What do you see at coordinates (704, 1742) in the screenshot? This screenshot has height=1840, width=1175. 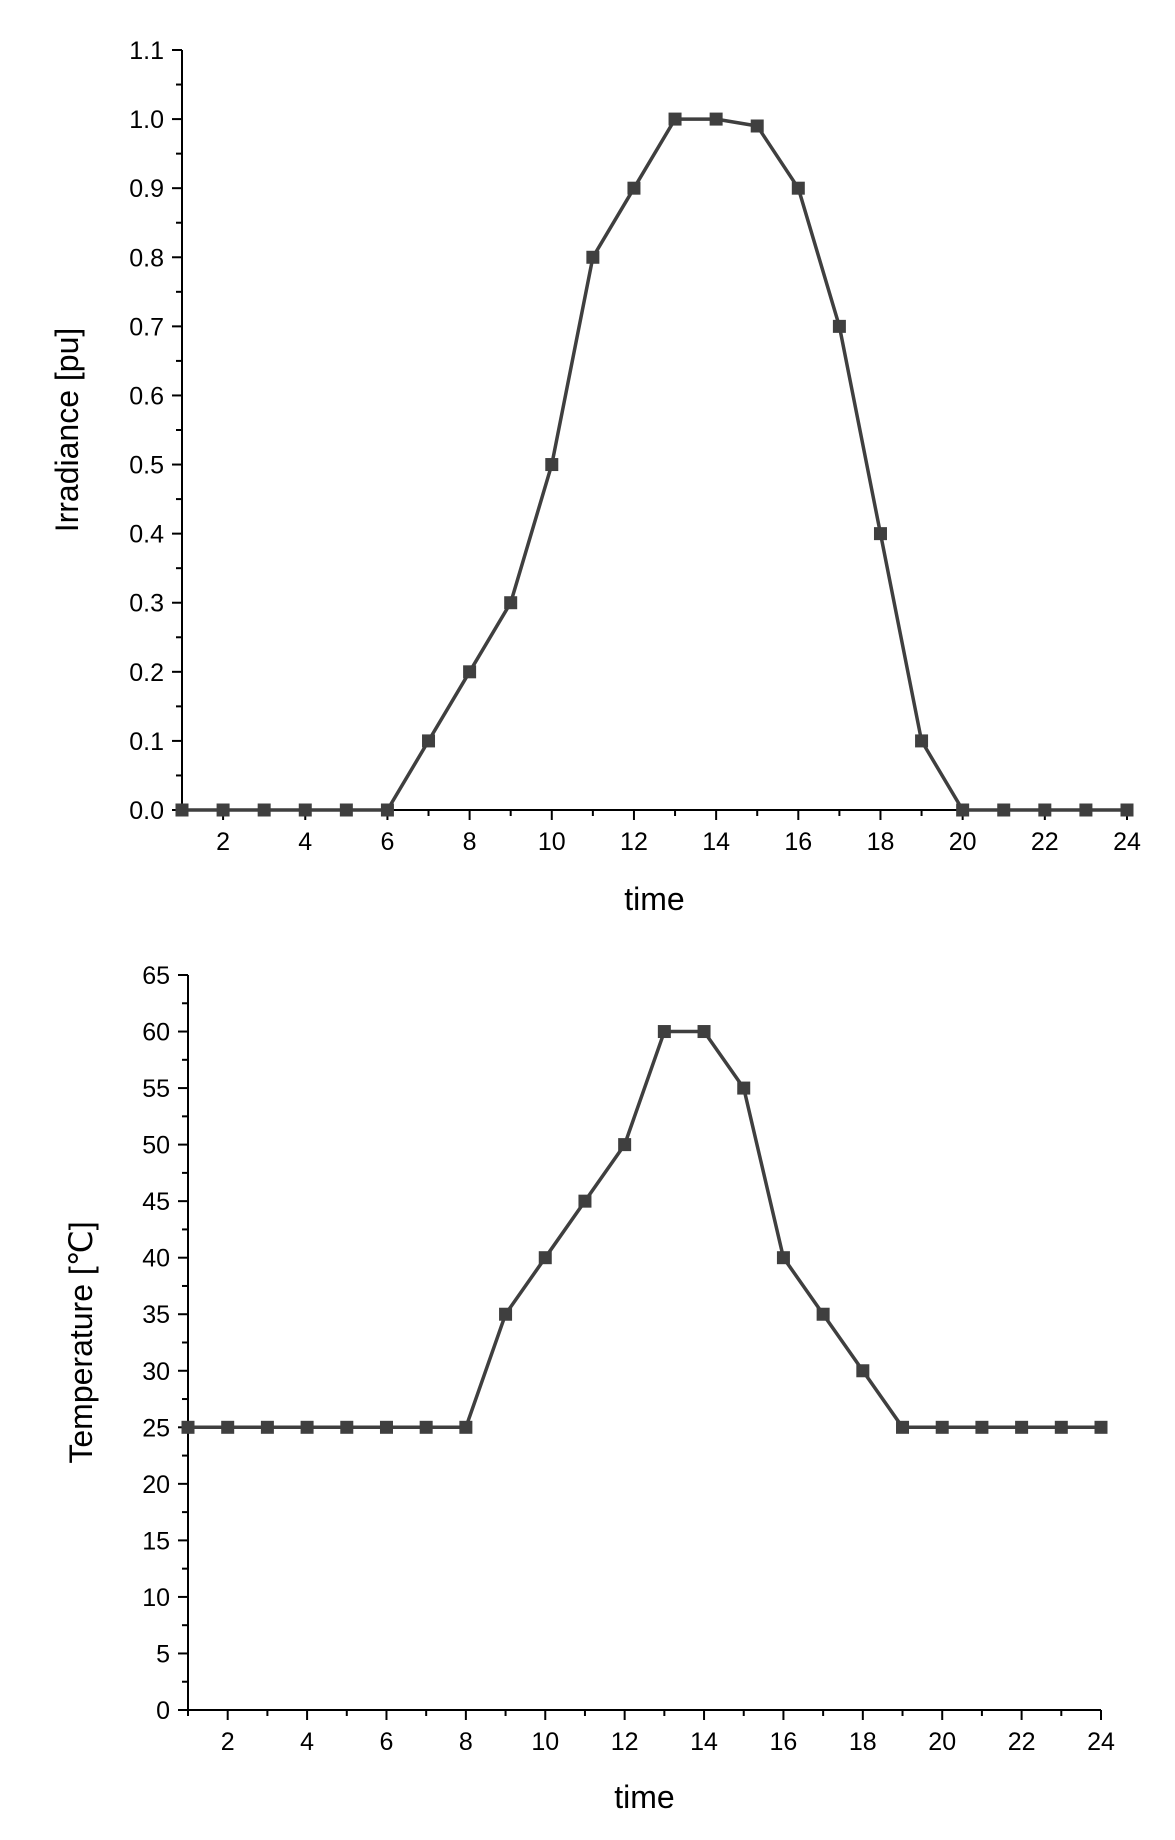 I see `x-tick-label: 14` at bounding box center [704, 1742].